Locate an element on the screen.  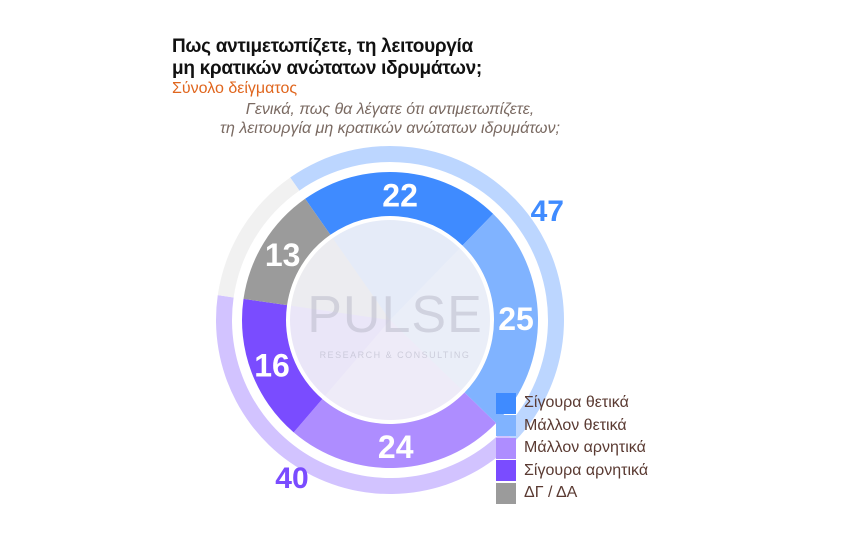
legend-item: Σίγουρα αρνητικά is located at coordinates (572, 471).